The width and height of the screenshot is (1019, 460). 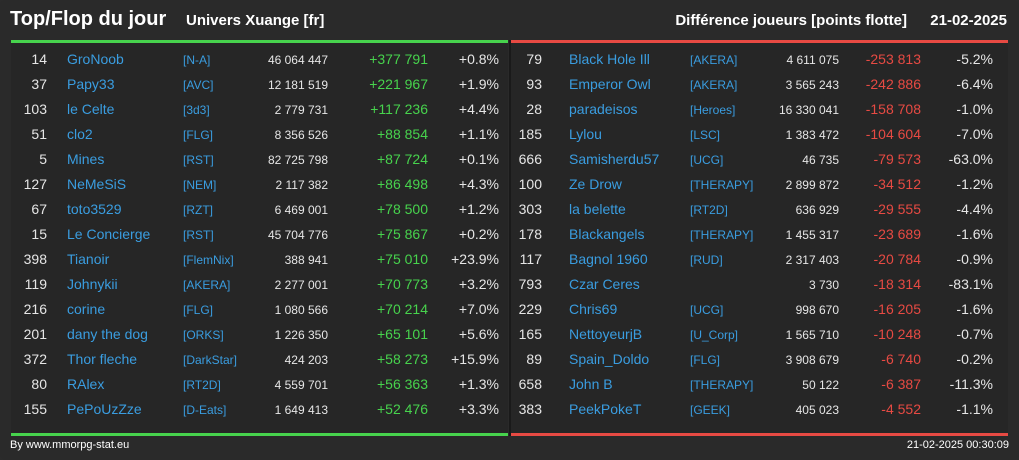 What do you see at coordinates (259, 209) in the screenshot?
I see `top-row: 67 toto3529 [RZT] 6 469 001 +78 500 +1.2%` at bounding box center [259, 209].